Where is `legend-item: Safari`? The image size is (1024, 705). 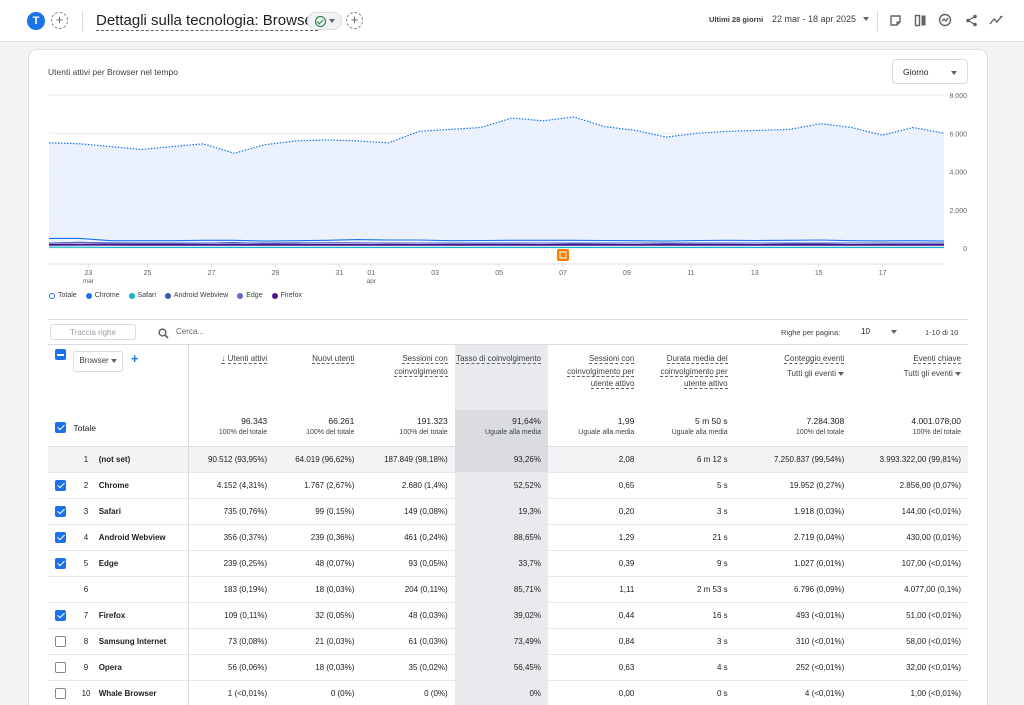 legend-item: Safari is located at coordinates (142, 295).